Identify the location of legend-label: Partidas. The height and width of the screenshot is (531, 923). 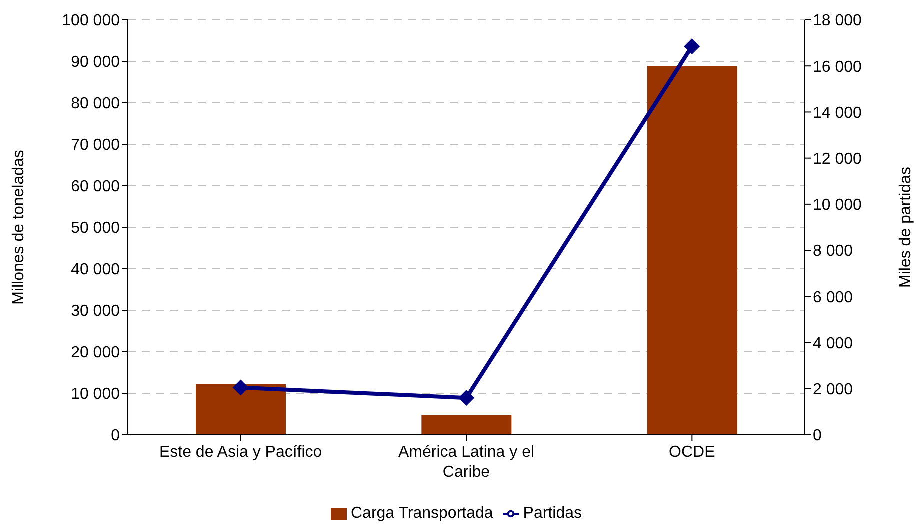
(552, 513).